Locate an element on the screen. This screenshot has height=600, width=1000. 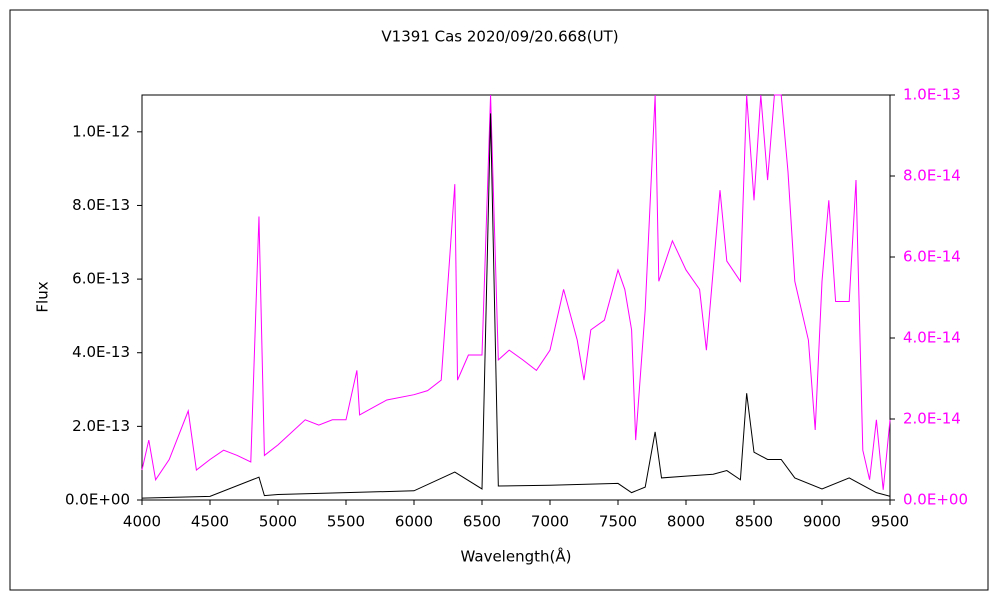
y2-tick-label: 2.0E-14 is located at coordinates (932, 419).